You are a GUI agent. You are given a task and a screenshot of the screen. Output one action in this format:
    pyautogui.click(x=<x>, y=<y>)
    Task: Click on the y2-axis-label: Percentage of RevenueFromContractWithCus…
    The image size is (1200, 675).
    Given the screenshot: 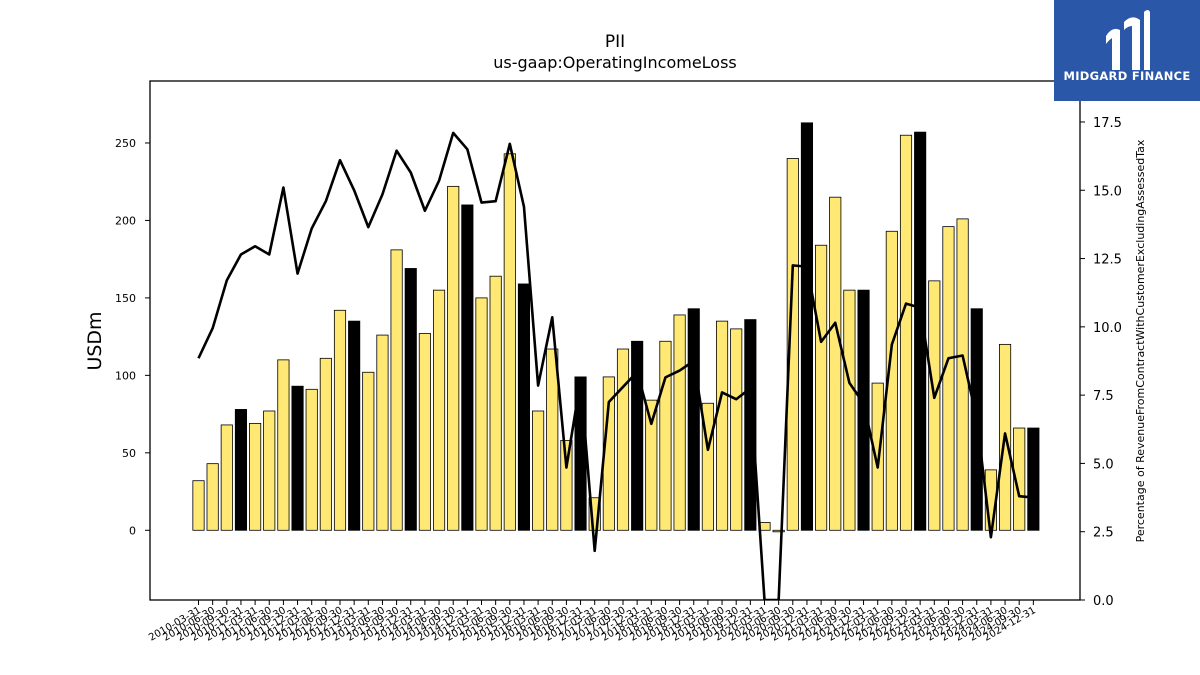 What is the action you would take?
    pyautogui.click(x=1140, y=340)
    